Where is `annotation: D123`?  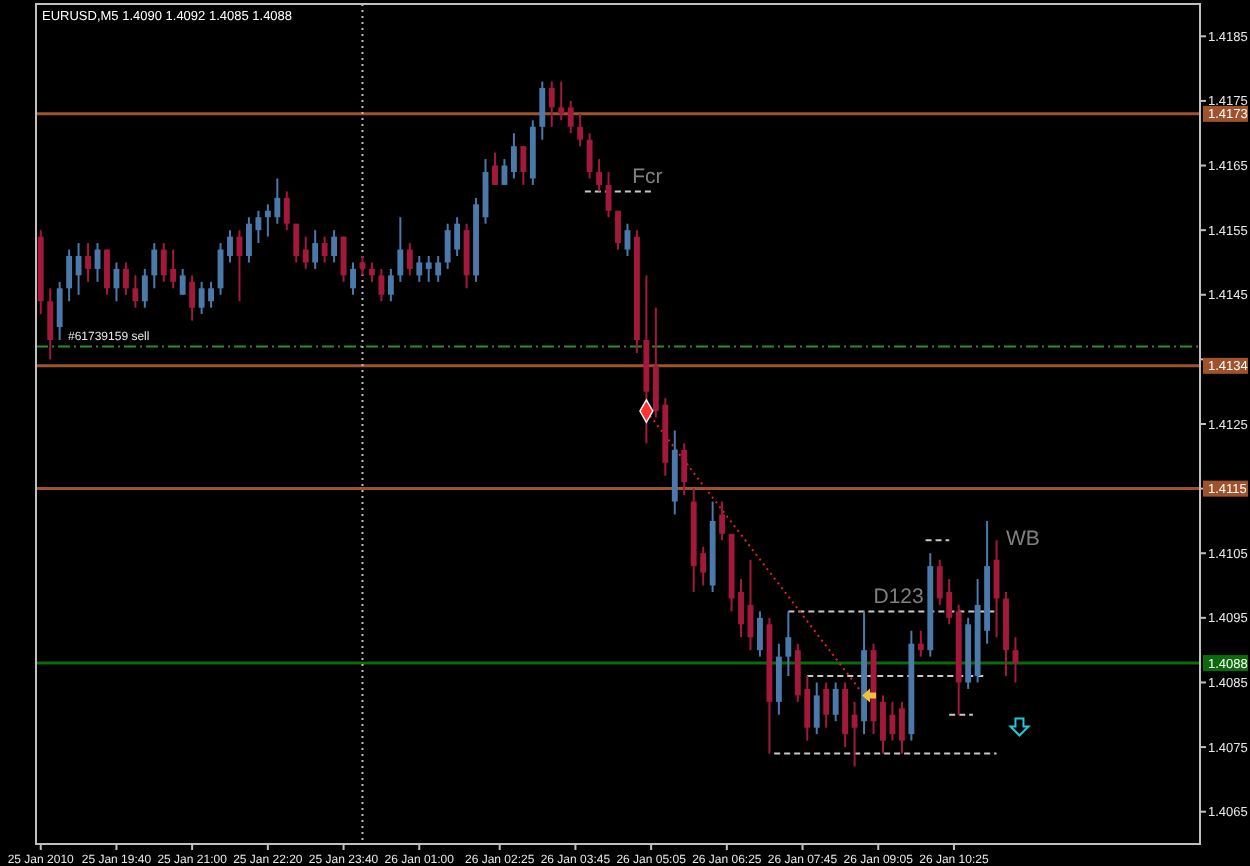 annotation: D123 is located at coordinates (899, 597).